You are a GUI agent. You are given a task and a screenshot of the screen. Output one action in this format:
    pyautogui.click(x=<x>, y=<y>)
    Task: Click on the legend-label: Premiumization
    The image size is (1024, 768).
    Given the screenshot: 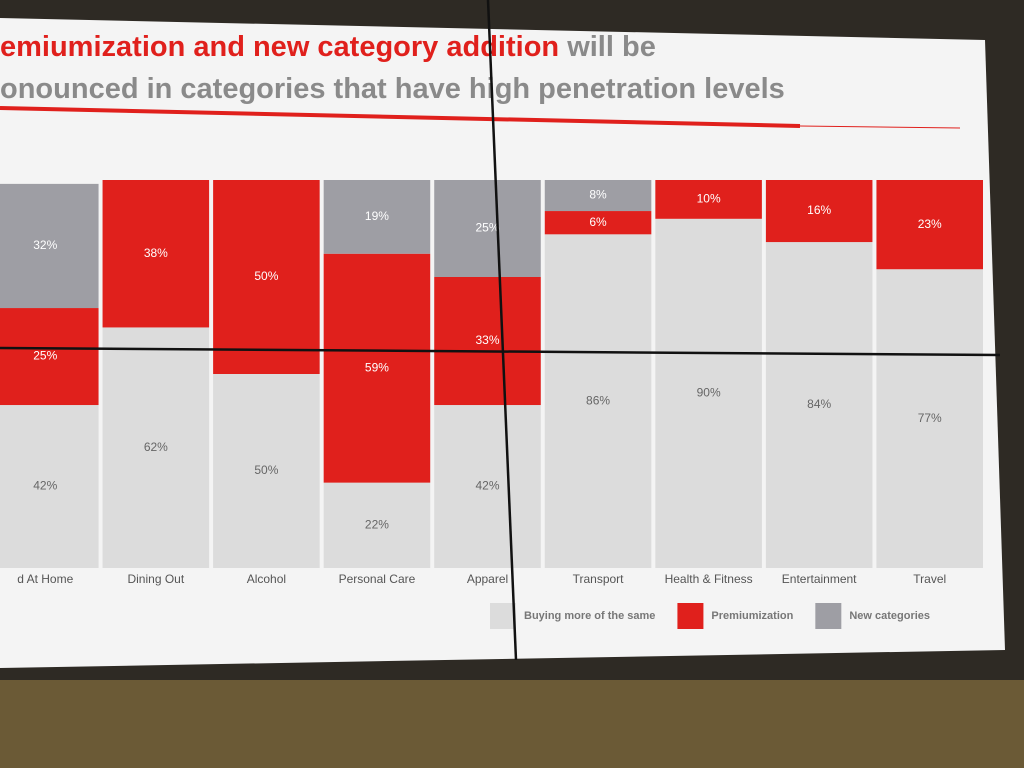 What is the action you would take?
    pyautogui.click(x=752, y=616)
    